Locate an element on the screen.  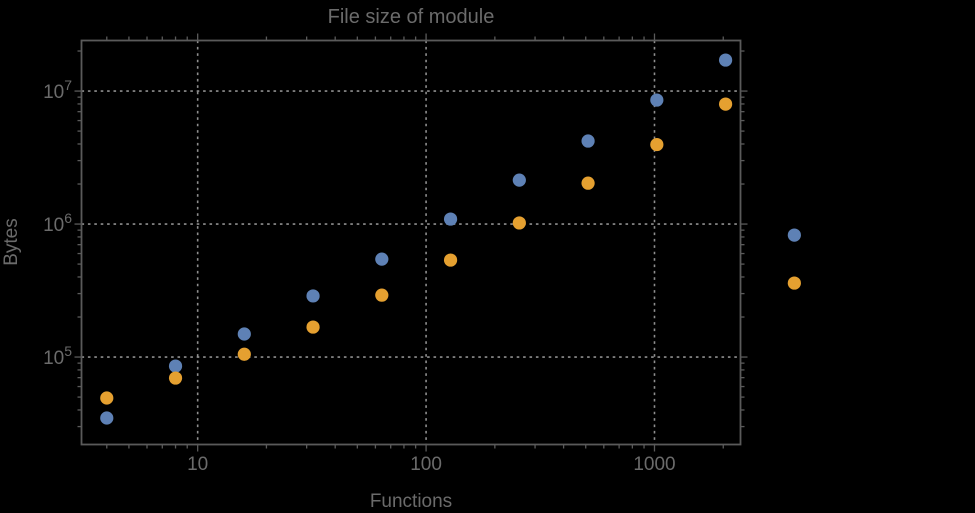
y-tick-label: 10⁵ is located at coordinates (57, 356).